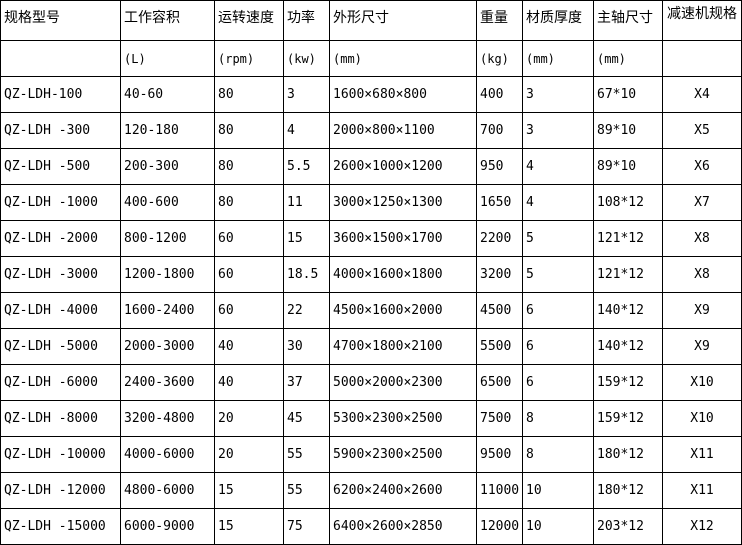 Image resolution: width=742 pixels, height=545 pixels. What do you see at coordinates (702, 130) in the screenshot?
I see `data-cell: X5` at bounding box center [702, 130].